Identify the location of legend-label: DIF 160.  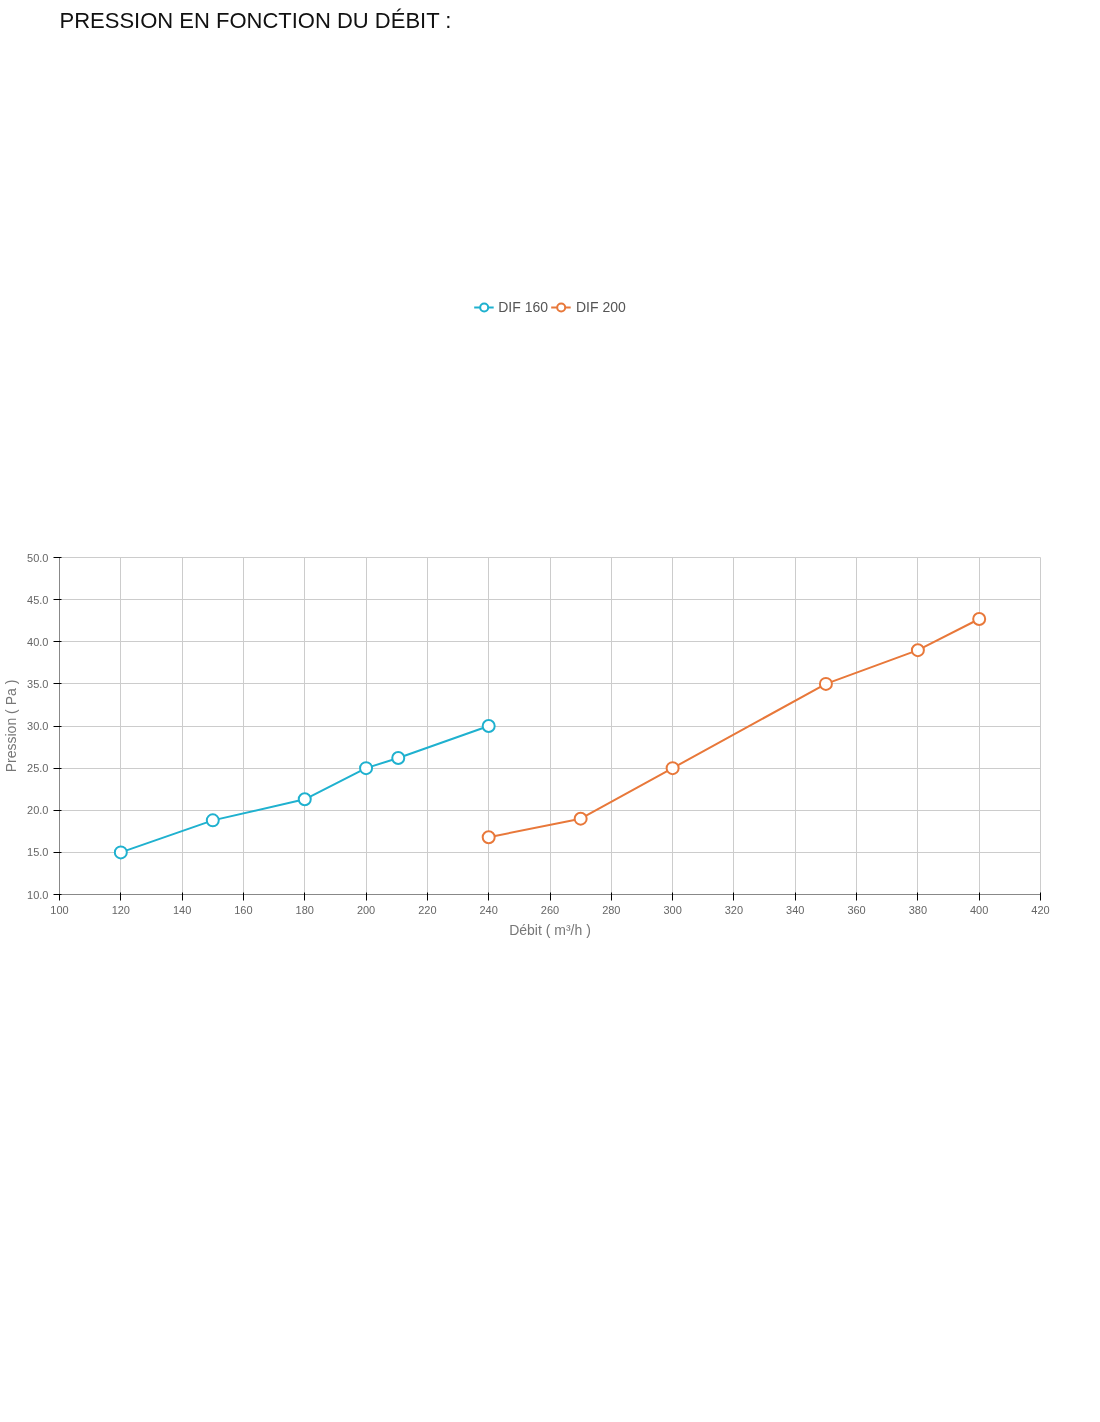
(523, 307).